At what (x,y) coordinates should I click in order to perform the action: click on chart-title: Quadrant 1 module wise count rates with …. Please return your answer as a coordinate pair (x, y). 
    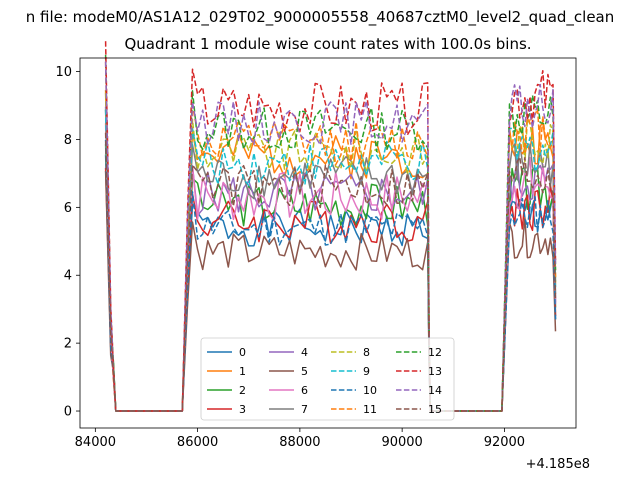
    Looking at the image, I should click on (328, 44).